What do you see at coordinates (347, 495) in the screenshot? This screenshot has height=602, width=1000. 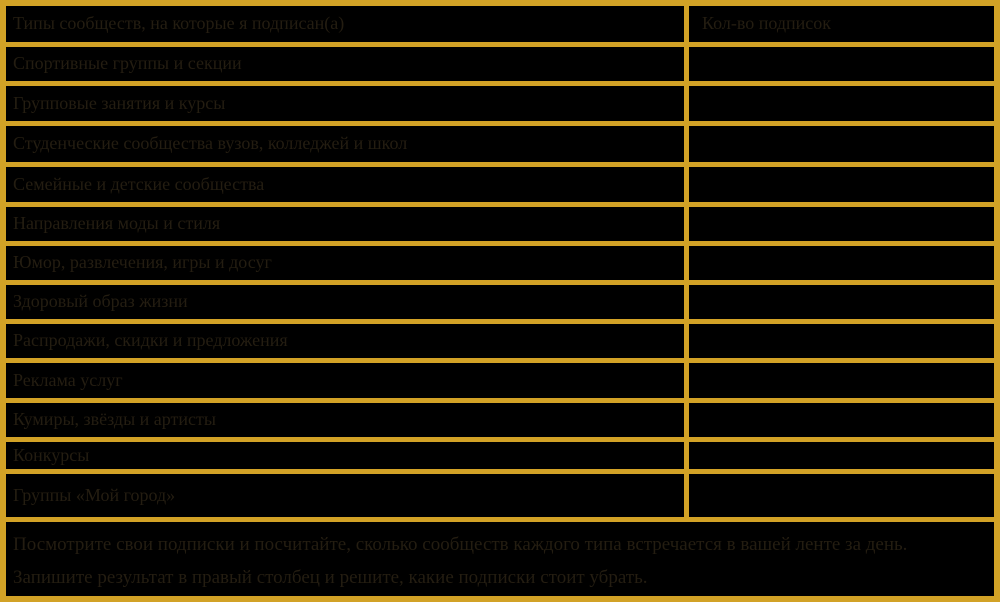 I see `category-cell: Группы «Мой город»` at bounding box center [347, 495].